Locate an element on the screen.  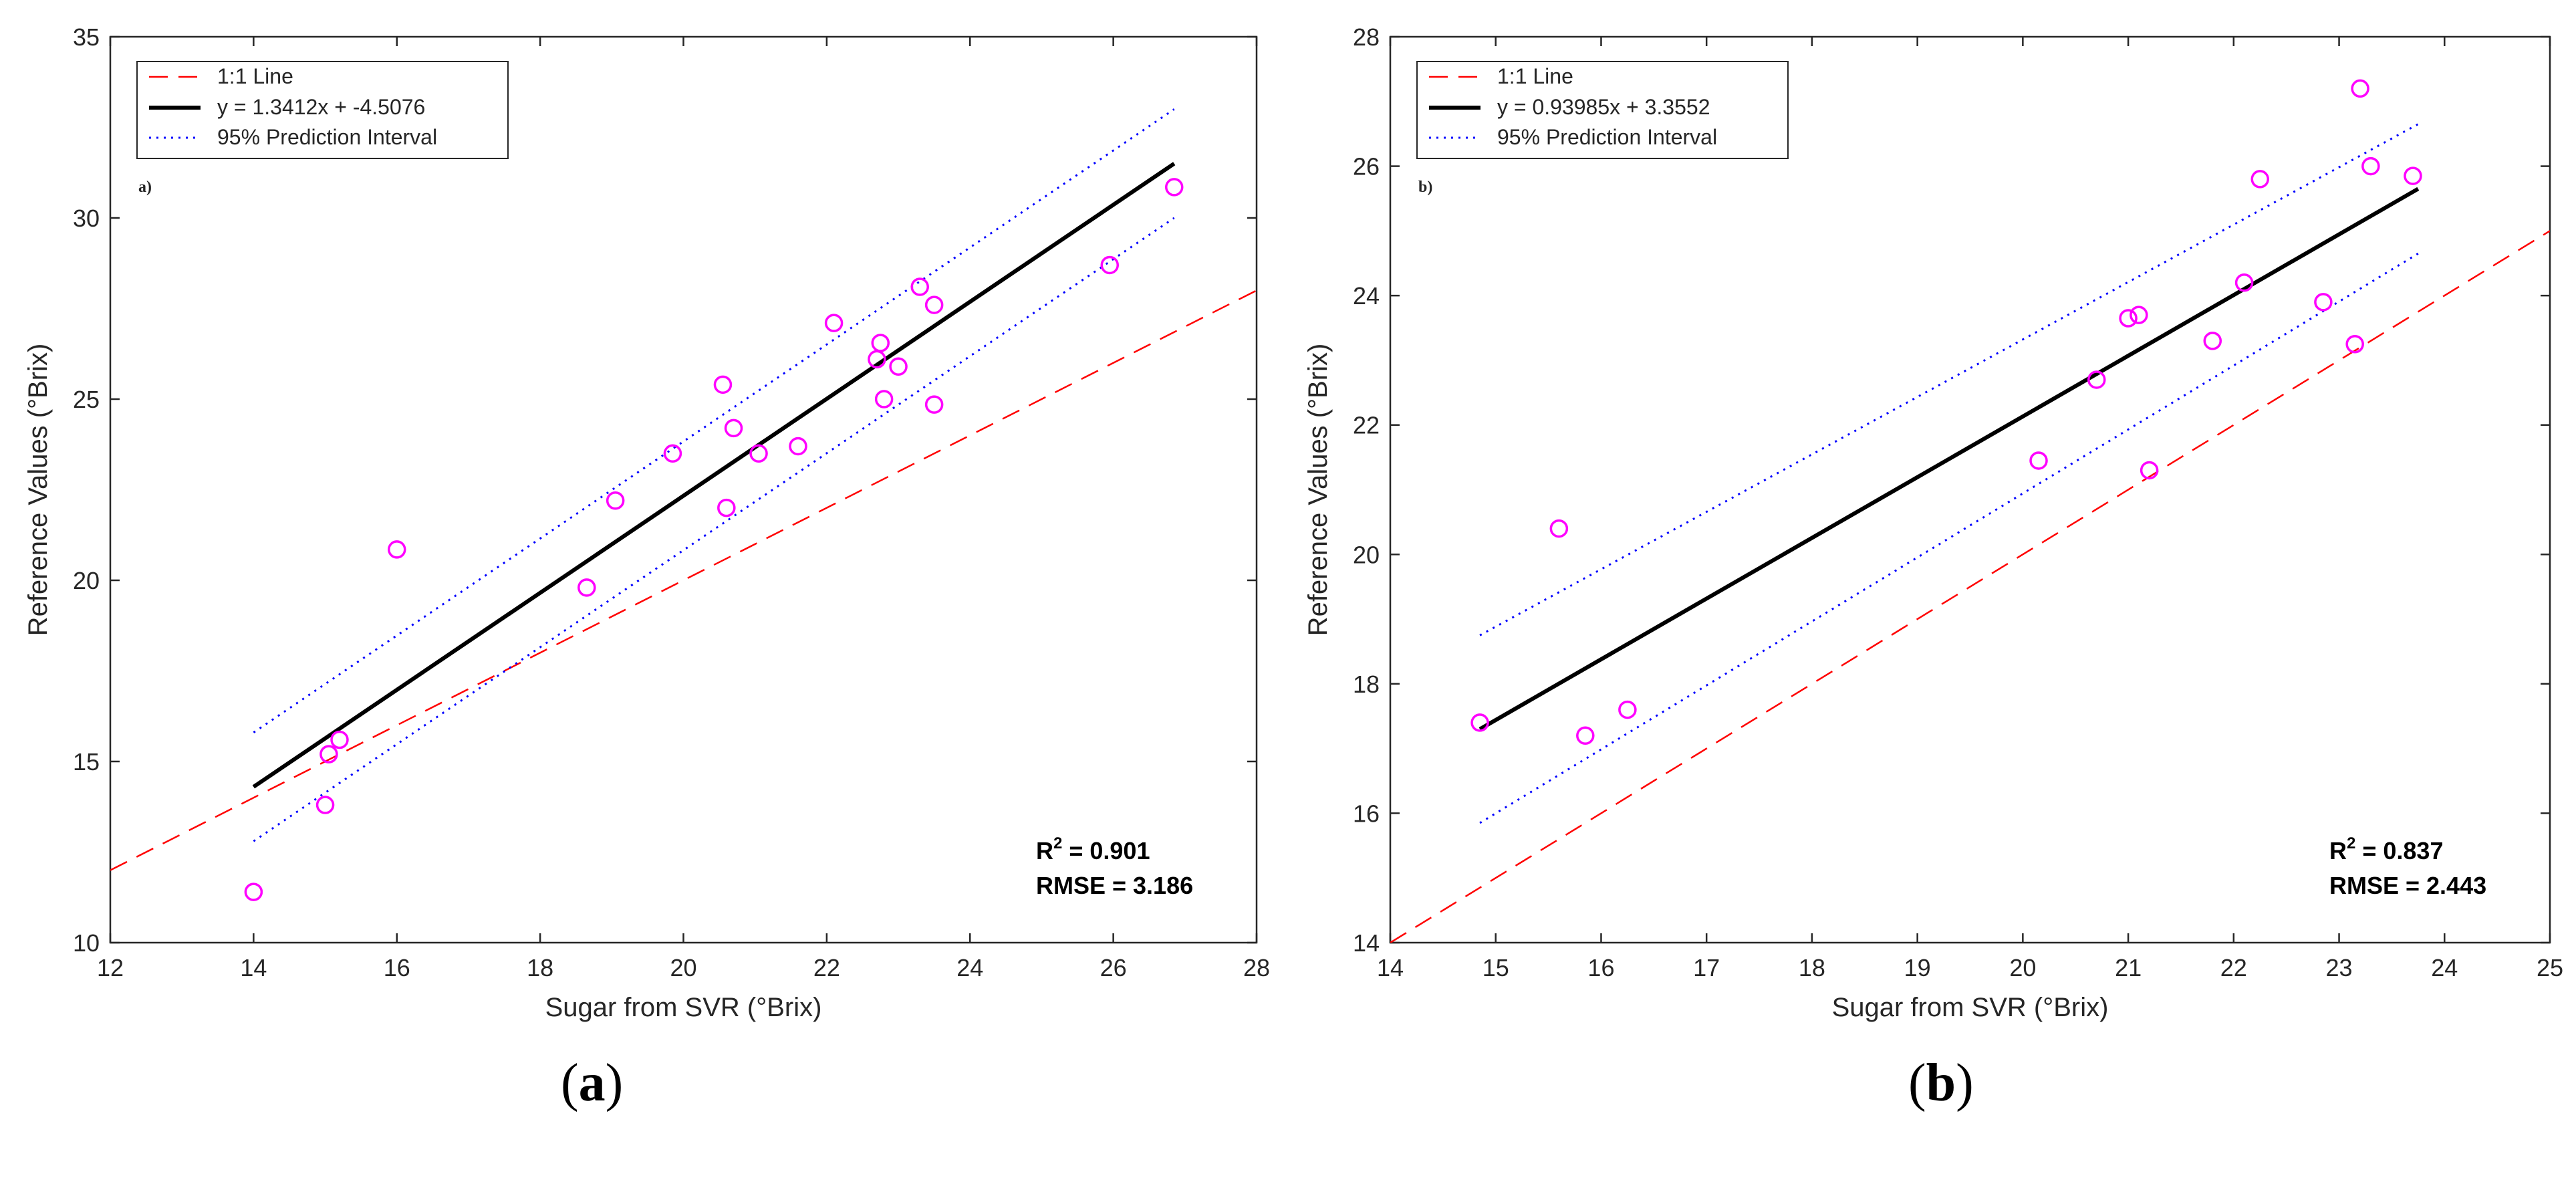
legend-label: y = 1.3412x + -4.5076 is located at coordinates (321, 107).